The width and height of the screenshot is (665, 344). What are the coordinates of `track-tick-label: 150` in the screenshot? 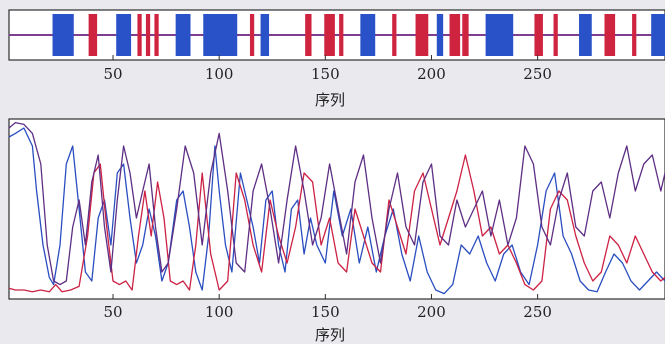 It's located at (325, 74).